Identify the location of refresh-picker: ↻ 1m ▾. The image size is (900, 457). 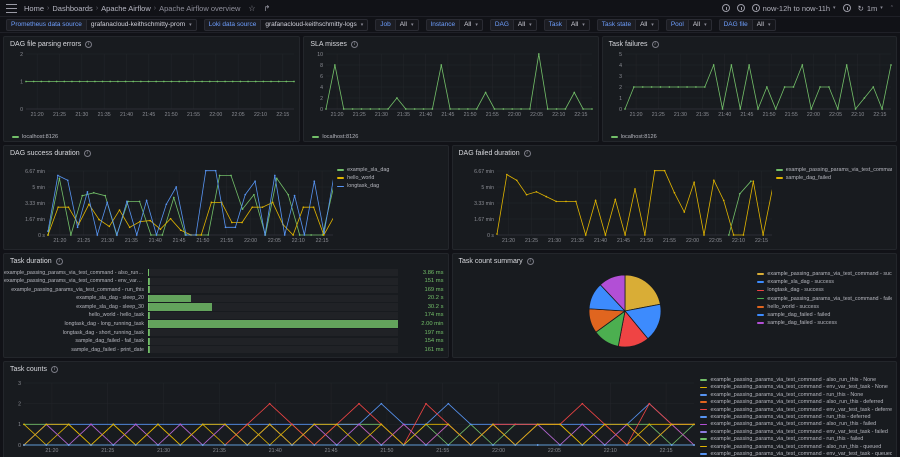
(870, 8).